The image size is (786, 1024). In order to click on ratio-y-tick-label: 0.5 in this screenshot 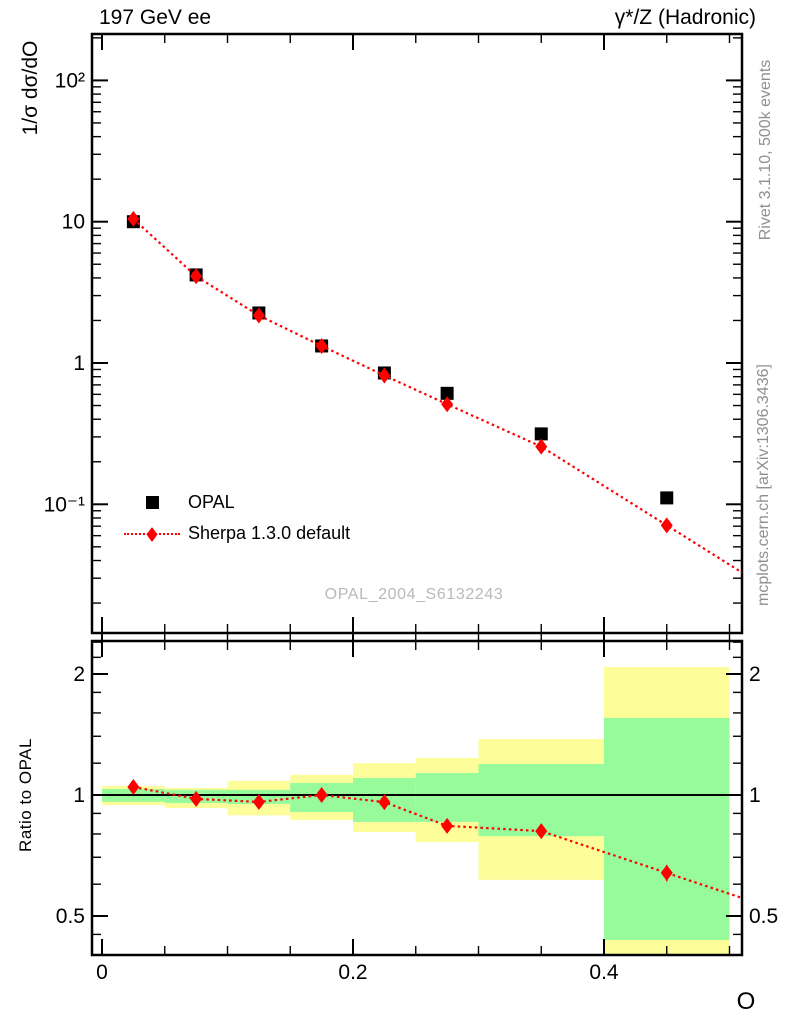, I will do `click(70, 916)`.